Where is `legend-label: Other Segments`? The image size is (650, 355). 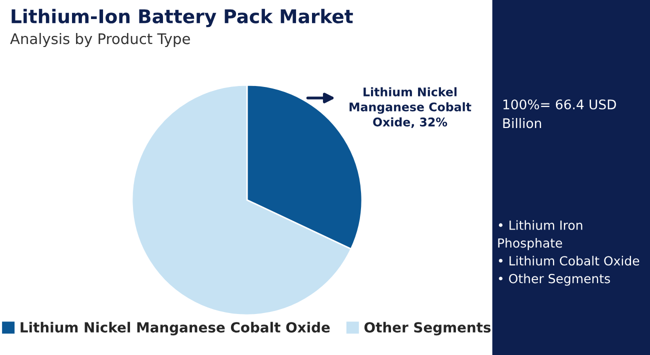
legend-label: Other Segments is located at coordinates (427, 329).